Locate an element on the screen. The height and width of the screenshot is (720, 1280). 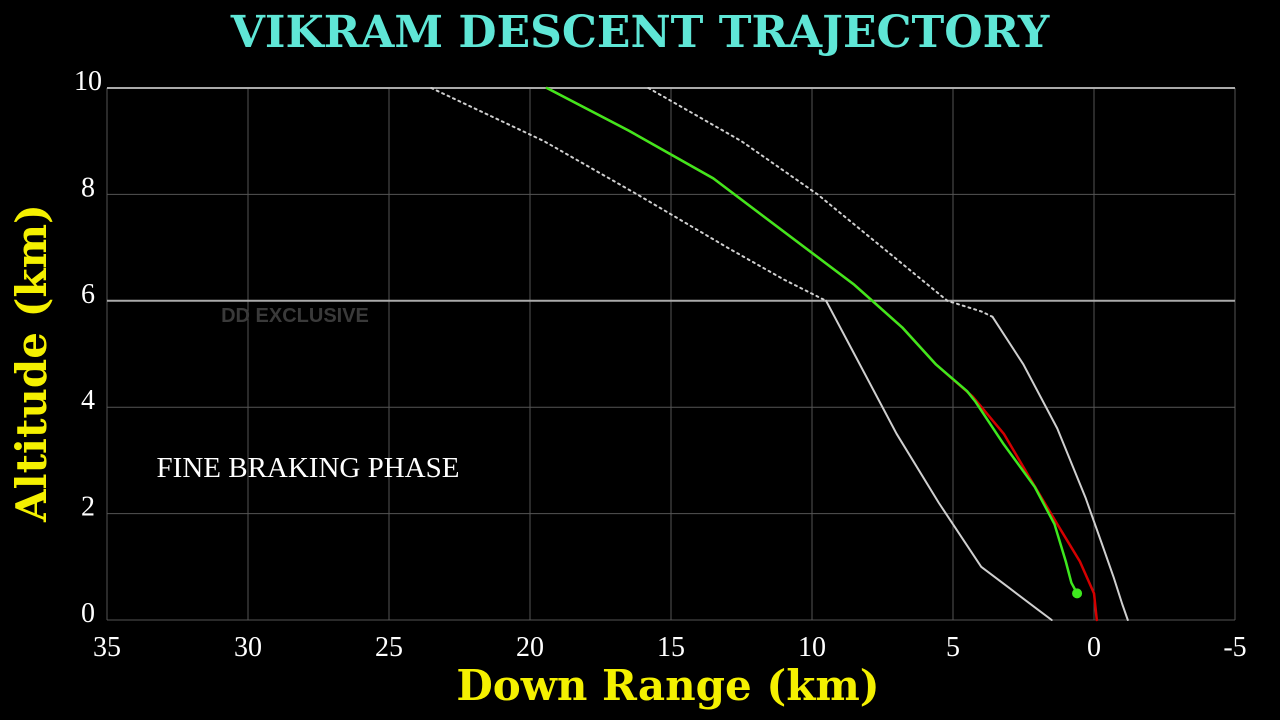
x-tick-label-4: 15 is located at coordinates (671, 647).